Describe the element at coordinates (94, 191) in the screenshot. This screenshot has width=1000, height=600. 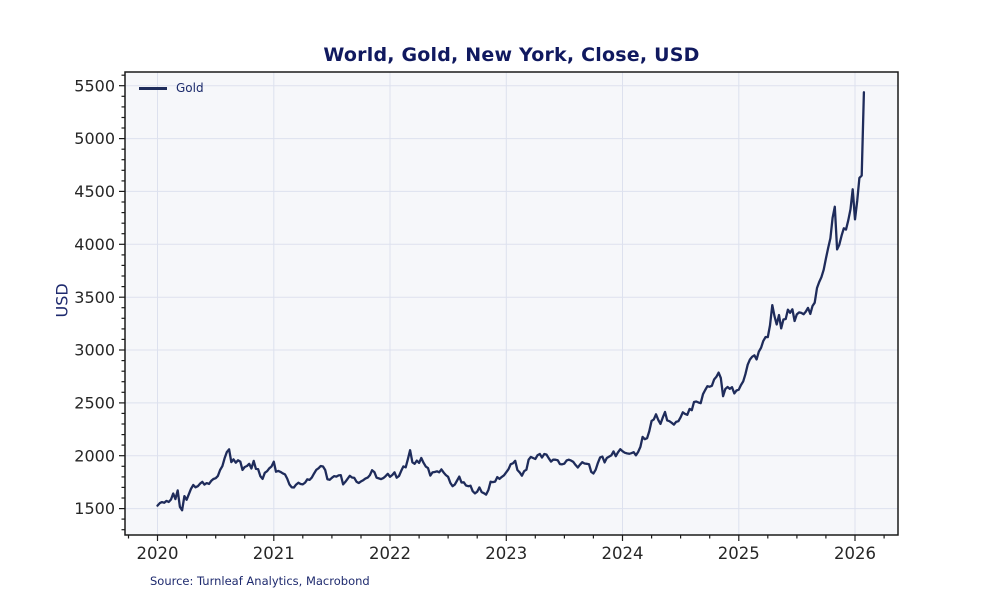
I see `y-tick-label: 4500` at that location.